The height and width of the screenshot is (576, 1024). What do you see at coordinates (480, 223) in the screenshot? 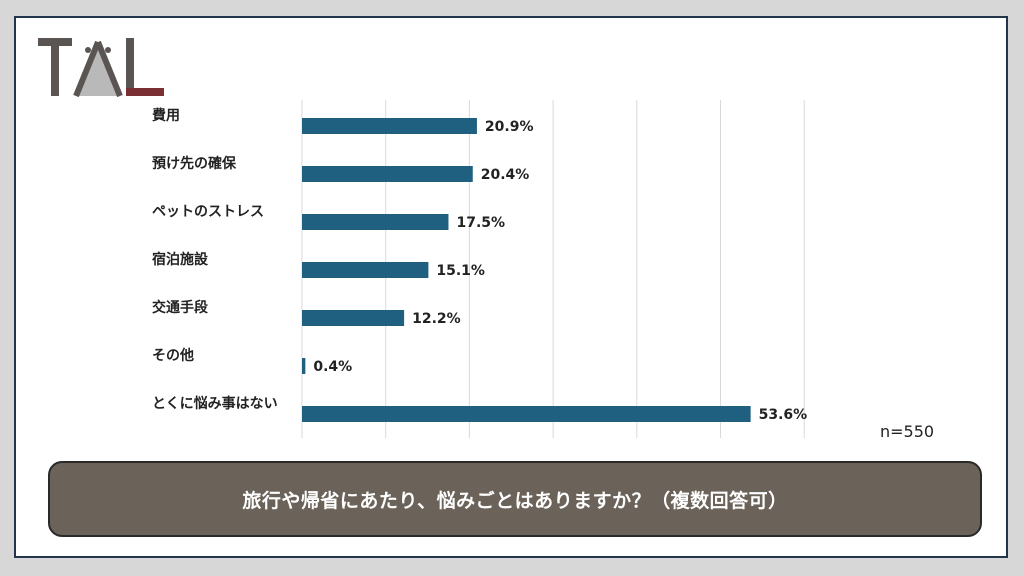
I see `value-label: 17.5%` at bounding box center [480, 223].